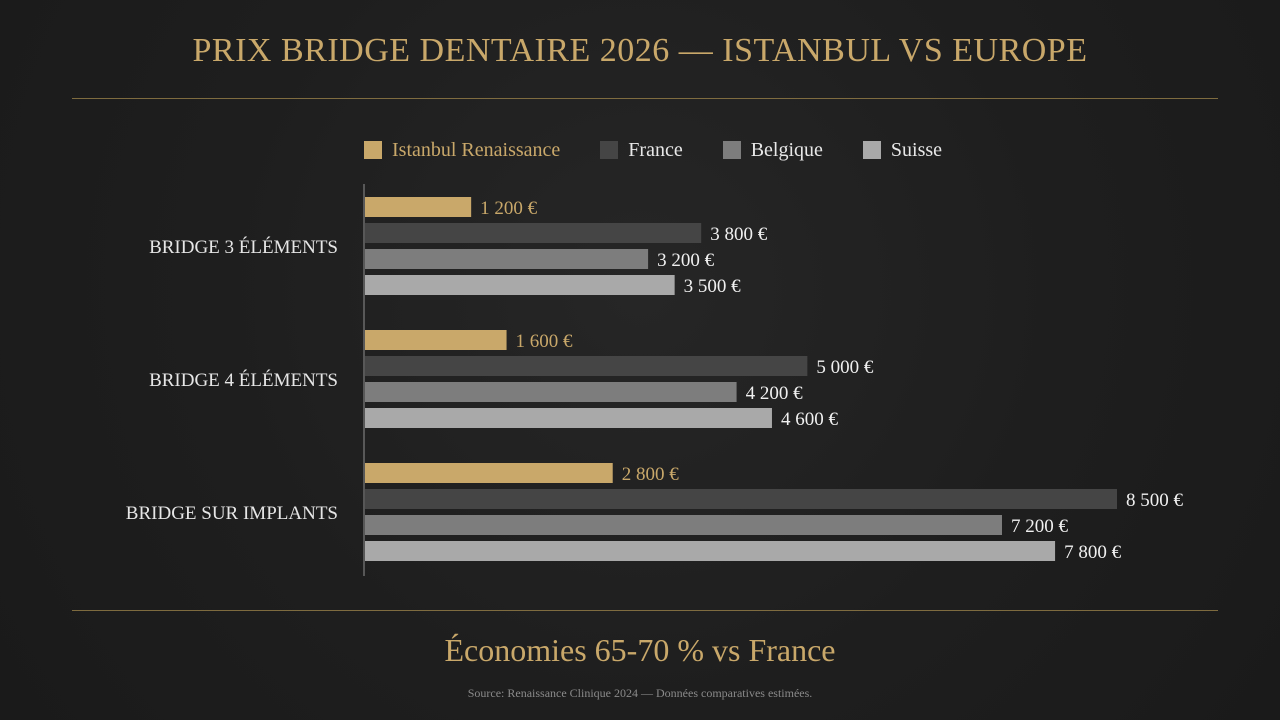 The width and height of the screenshot is (1280, 720). What do you see at coordinates (243, 247) in the screenshot?
I see `category-label: BRIDGE 3 ÉLÉMENTS` at bounding box center [243, 247].